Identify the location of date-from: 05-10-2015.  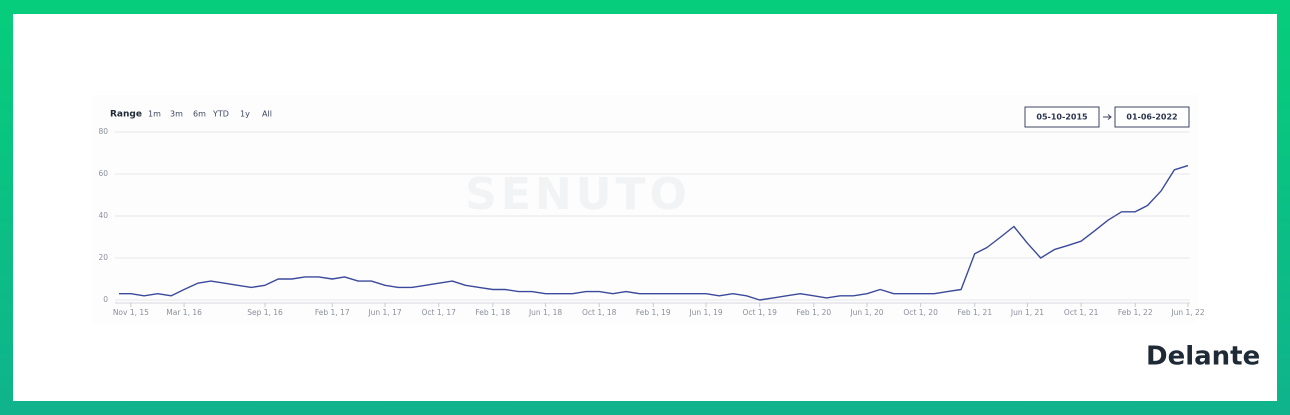
(1062, 117).